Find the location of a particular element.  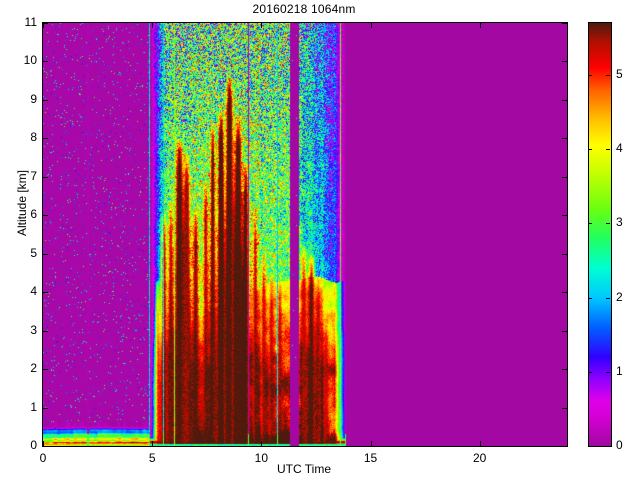

x-tick-label: 10 is located at coordinates (261, 458).